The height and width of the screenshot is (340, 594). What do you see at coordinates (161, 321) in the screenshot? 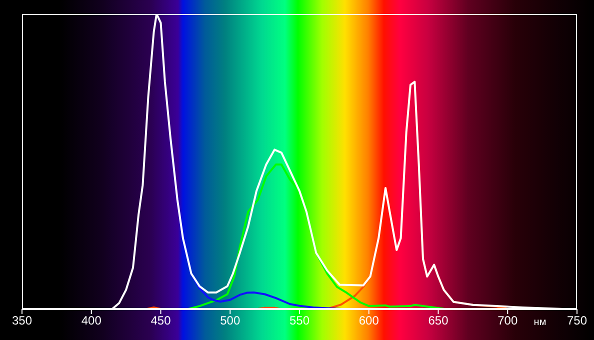
I see `x-tick-label: 450` at bounding box center [161, 321].